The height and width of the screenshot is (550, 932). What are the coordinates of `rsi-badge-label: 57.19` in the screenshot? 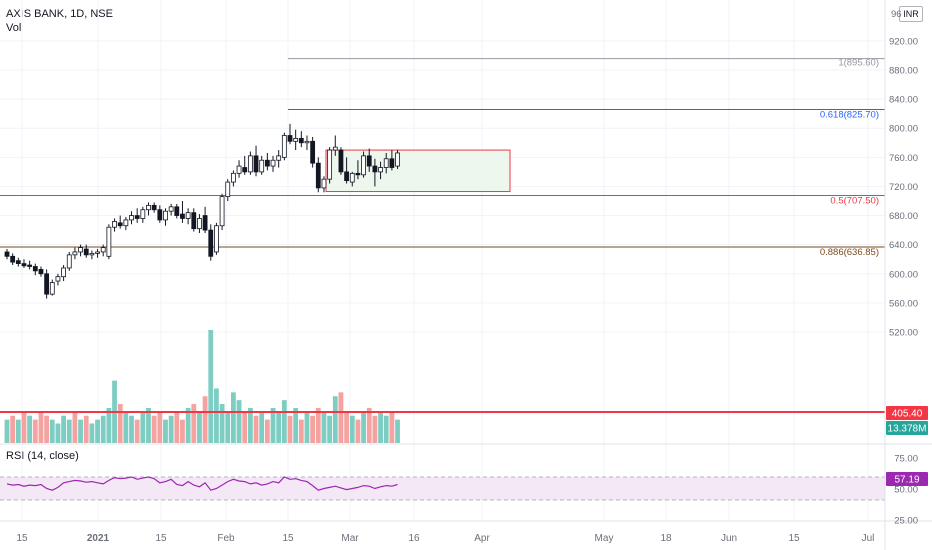 It's located at (906, 480).